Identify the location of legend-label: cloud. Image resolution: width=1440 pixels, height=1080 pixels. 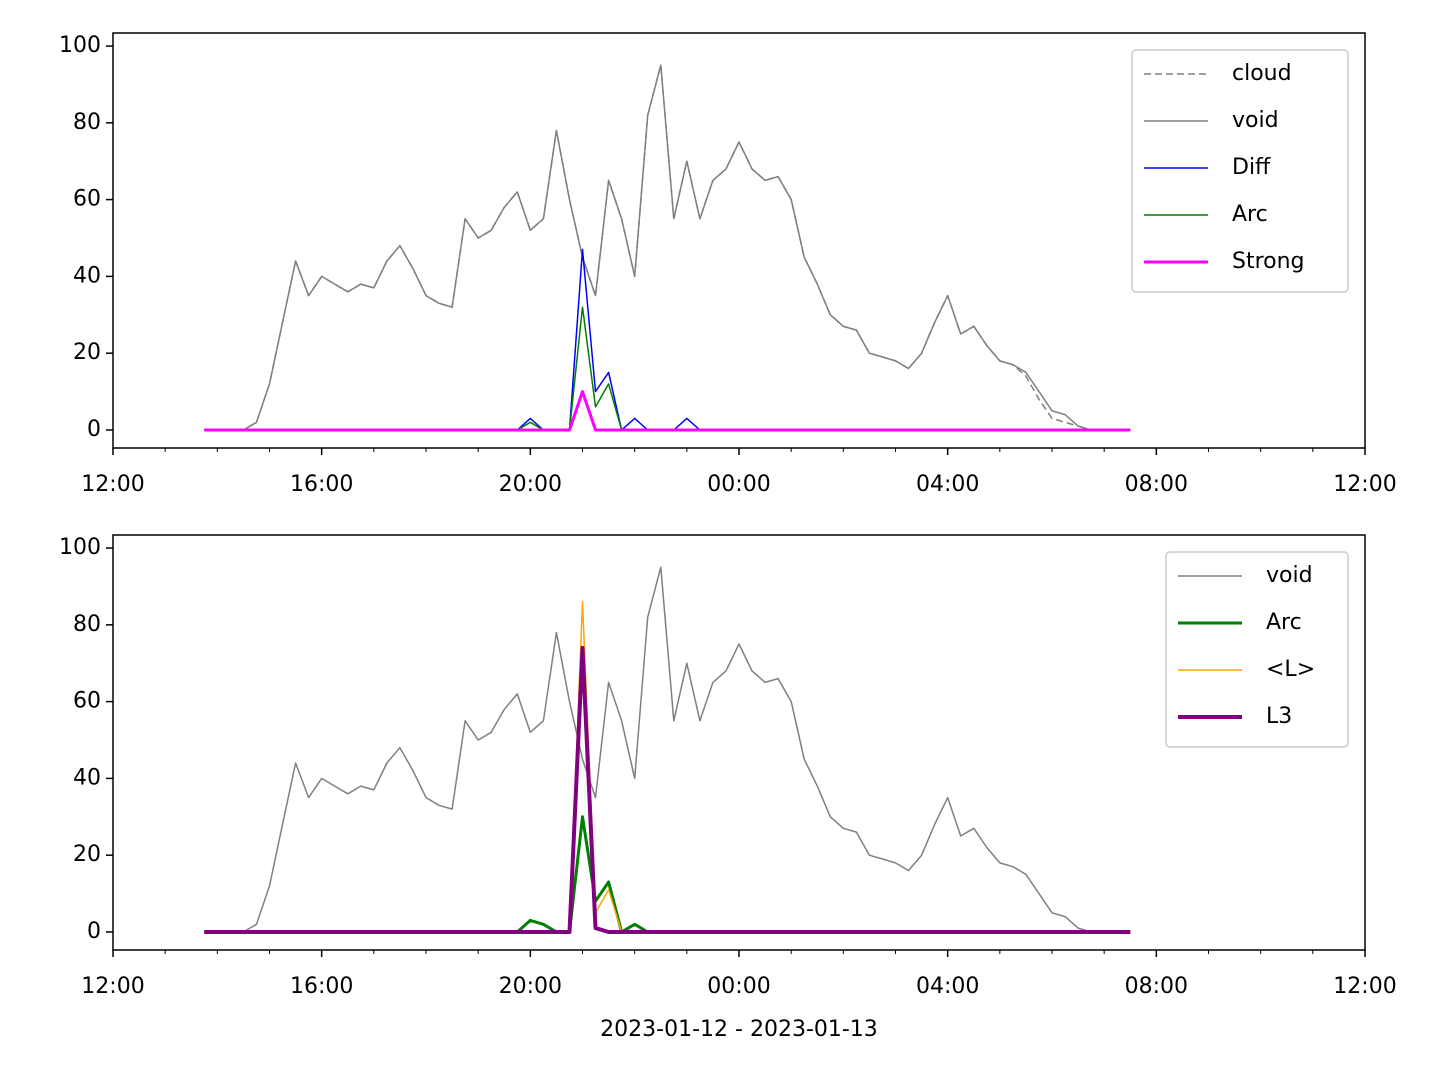
(1262, 73).